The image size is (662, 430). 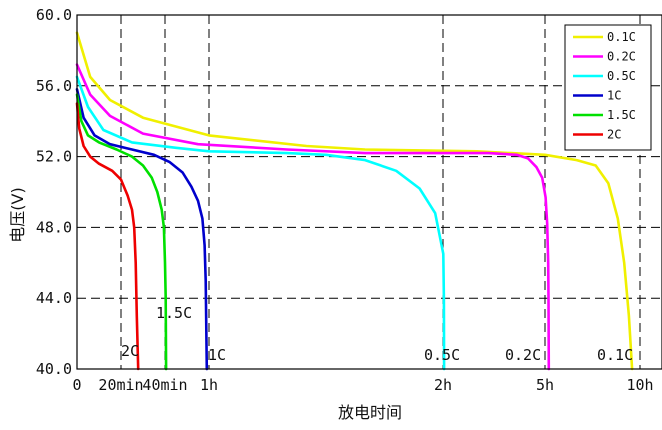 I want to click on curve-end-labels: 0.1C 0.2C 0.5C 1C 1.5C 2C, so click(x=377, y=334).